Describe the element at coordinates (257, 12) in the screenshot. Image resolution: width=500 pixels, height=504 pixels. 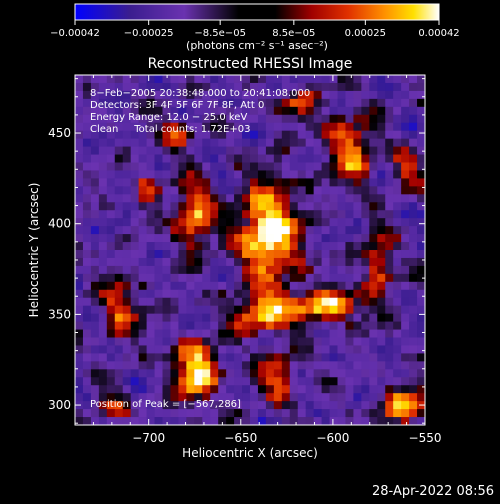
I see `colorbar-frame` at that location.